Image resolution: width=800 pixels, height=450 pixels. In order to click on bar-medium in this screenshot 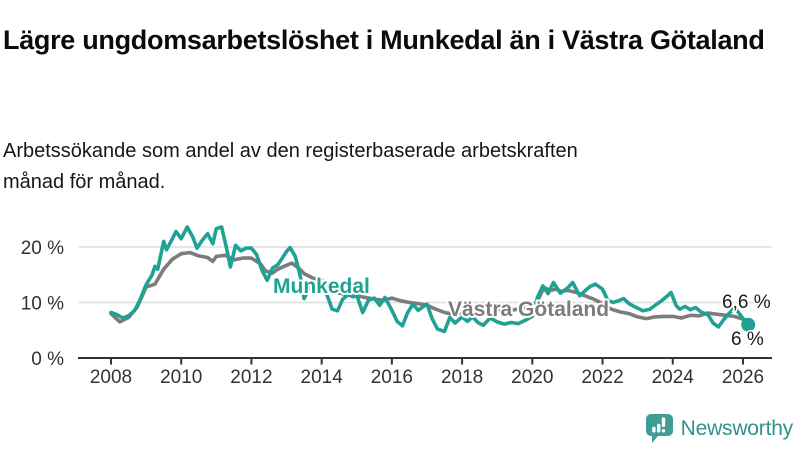, I will do `click(658, 428)`.